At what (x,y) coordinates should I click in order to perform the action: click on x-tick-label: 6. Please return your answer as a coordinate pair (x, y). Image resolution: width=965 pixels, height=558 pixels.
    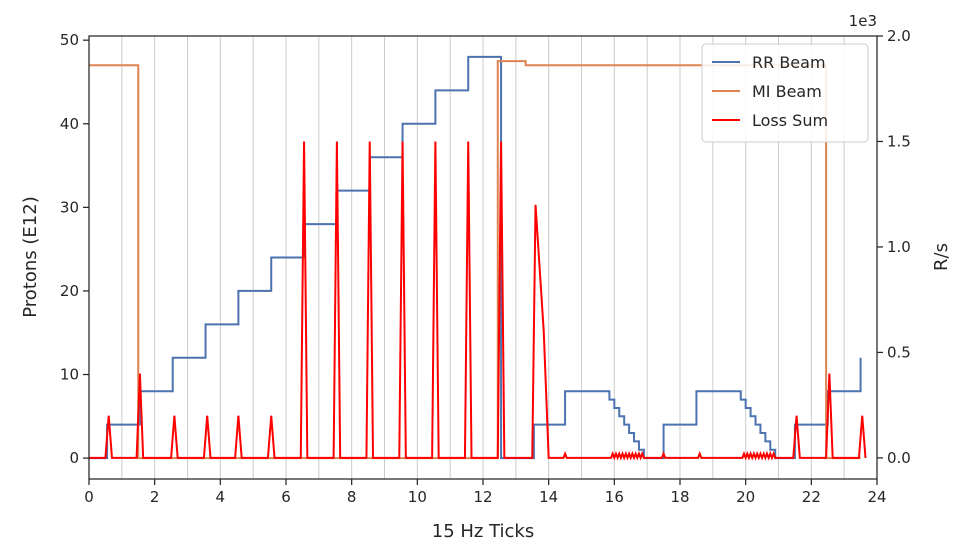
    Looking at the image, I should click on (286, 497).